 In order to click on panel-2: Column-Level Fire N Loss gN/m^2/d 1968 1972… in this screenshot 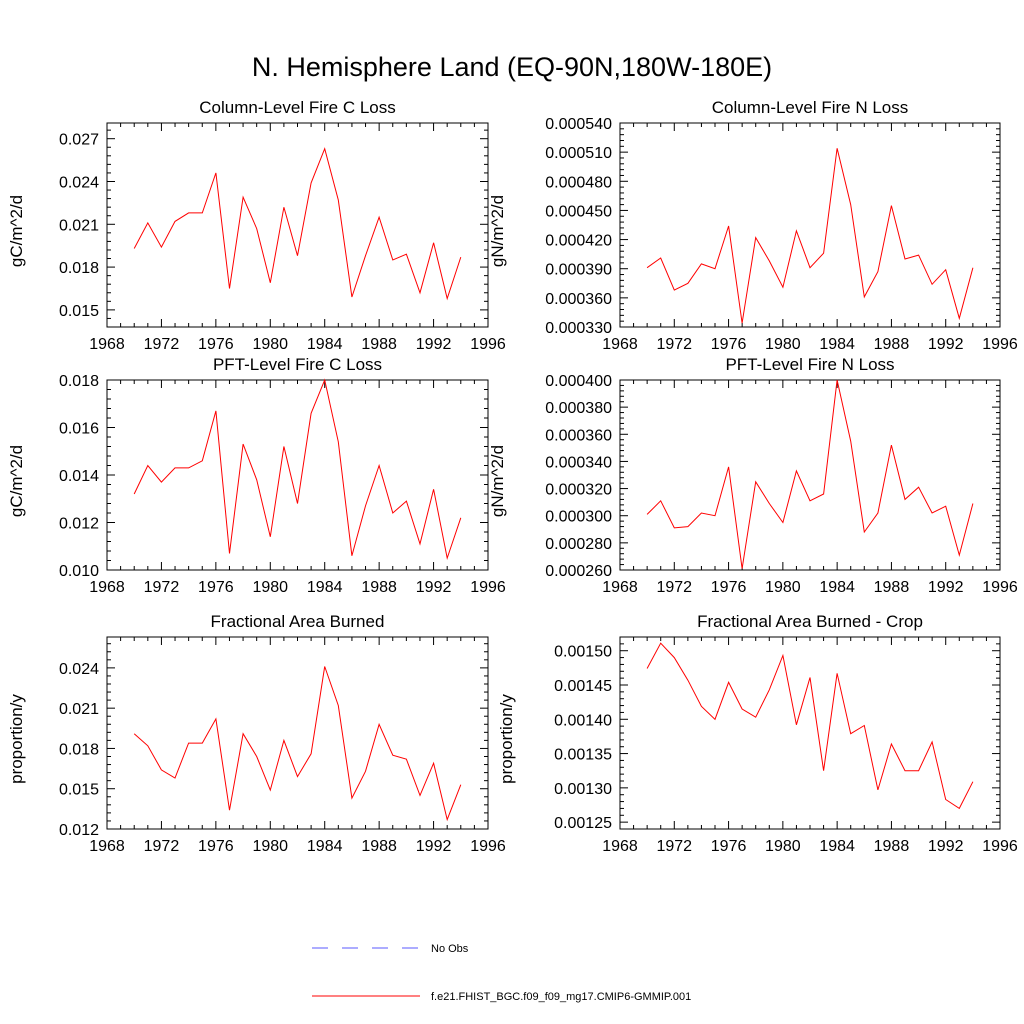, I will do `click(753, 225)`.